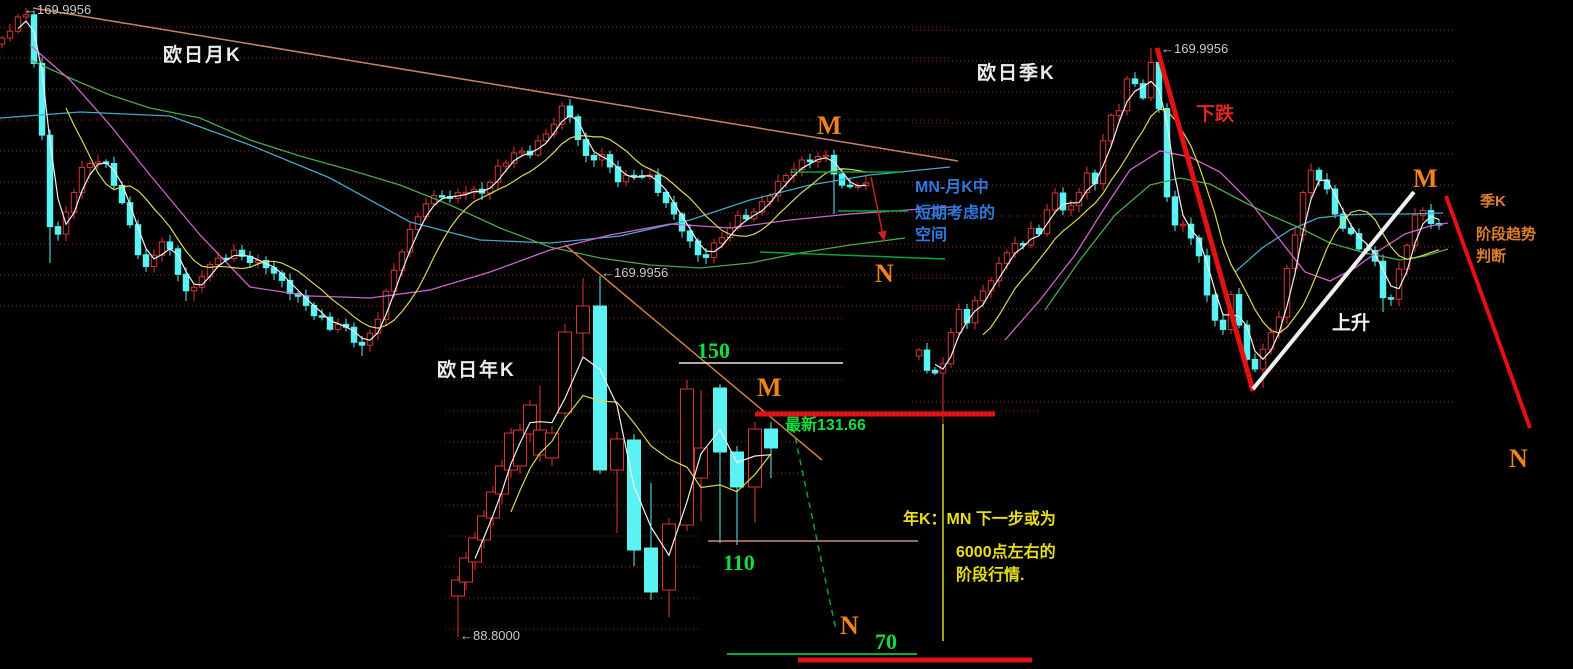 The image size is (1573, 669). I want to click on monthly-trendline, so click(495, 84).